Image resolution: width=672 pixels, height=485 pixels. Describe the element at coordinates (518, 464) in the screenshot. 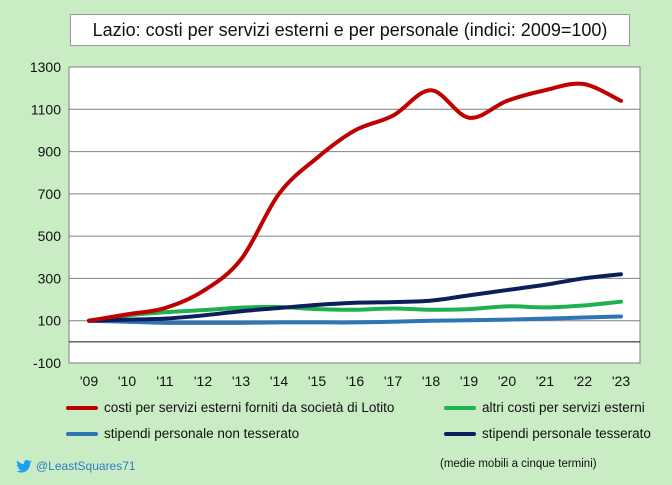

I see `footnote: (medie mobili a cinque termini)` at that location.